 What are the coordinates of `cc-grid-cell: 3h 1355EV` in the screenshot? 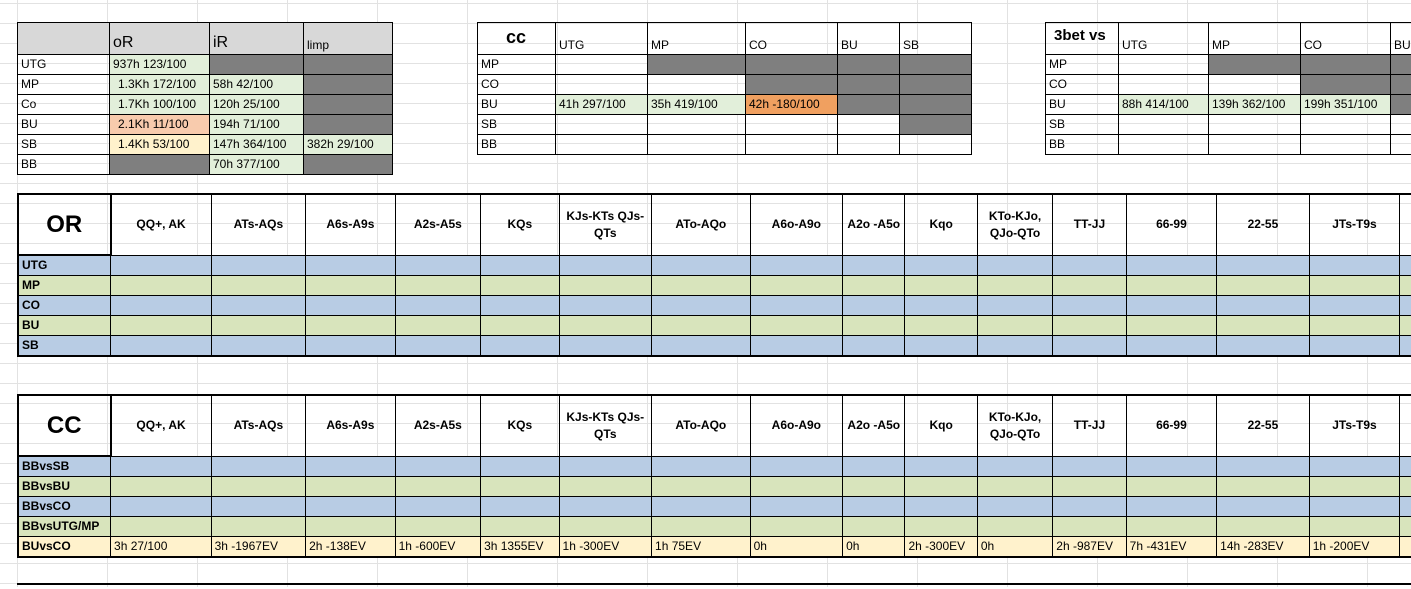 It's located at (520, 547).